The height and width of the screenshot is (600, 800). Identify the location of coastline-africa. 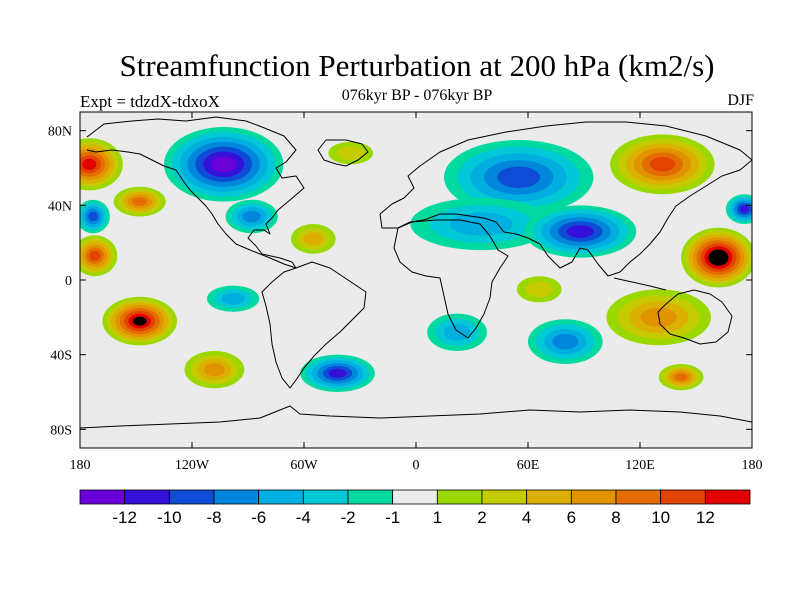
(451, 279).